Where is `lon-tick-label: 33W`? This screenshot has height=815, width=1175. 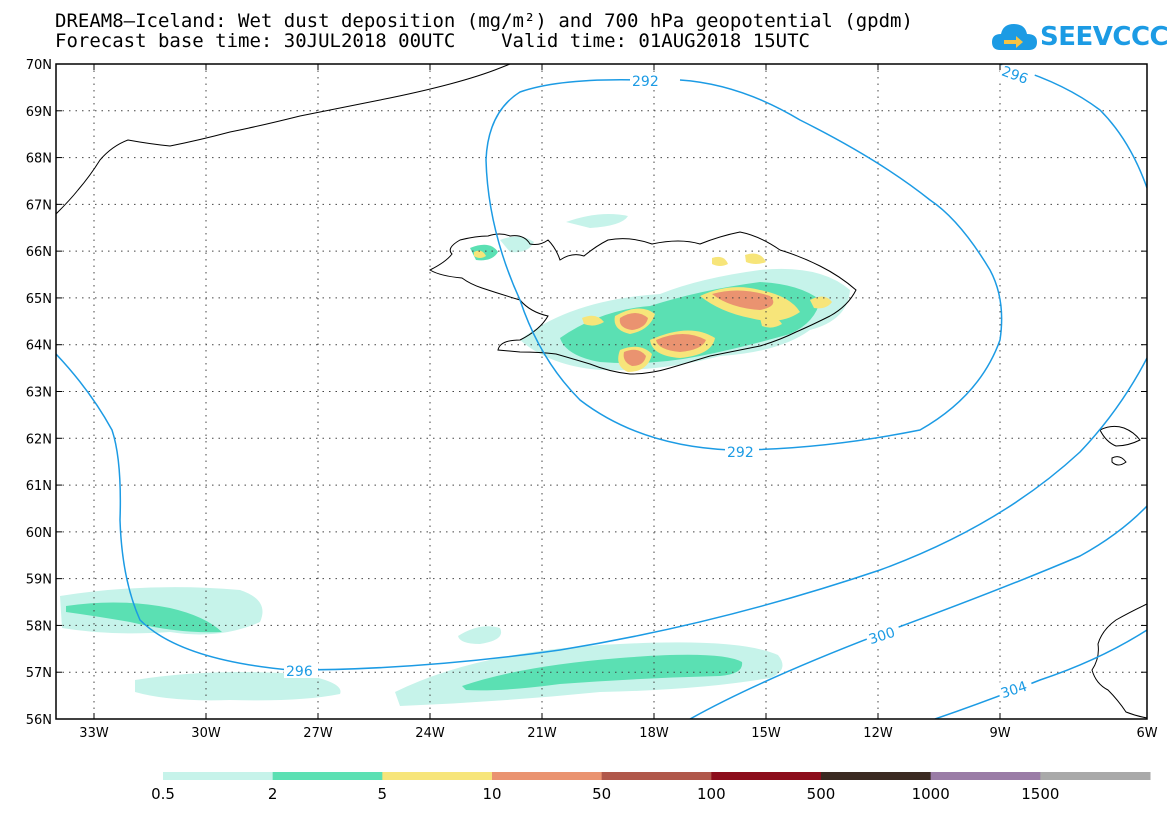 lon-tick-label: 33W is located at coordinates (94, 733).